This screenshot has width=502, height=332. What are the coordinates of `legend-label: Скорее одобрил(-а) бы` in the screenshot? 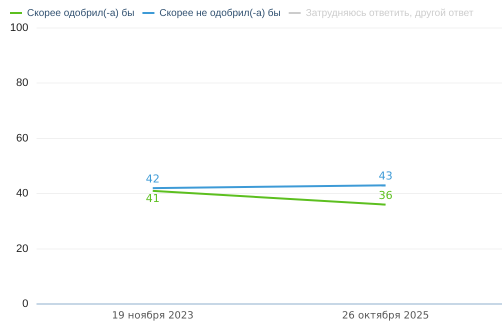 It's located at (80, 13).